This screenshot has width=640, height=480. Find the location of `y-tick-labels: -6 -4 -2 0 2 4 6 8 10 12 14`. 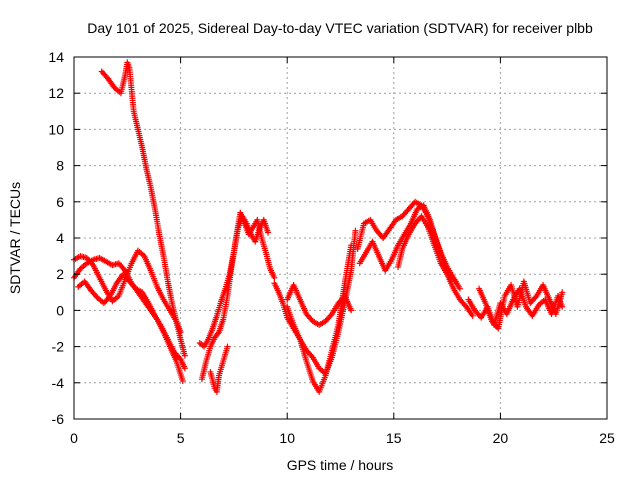

y-tick-labels: -6 -4 -2 0 2 4 6 8 10 12 14 is located at coordinates (56, 238).